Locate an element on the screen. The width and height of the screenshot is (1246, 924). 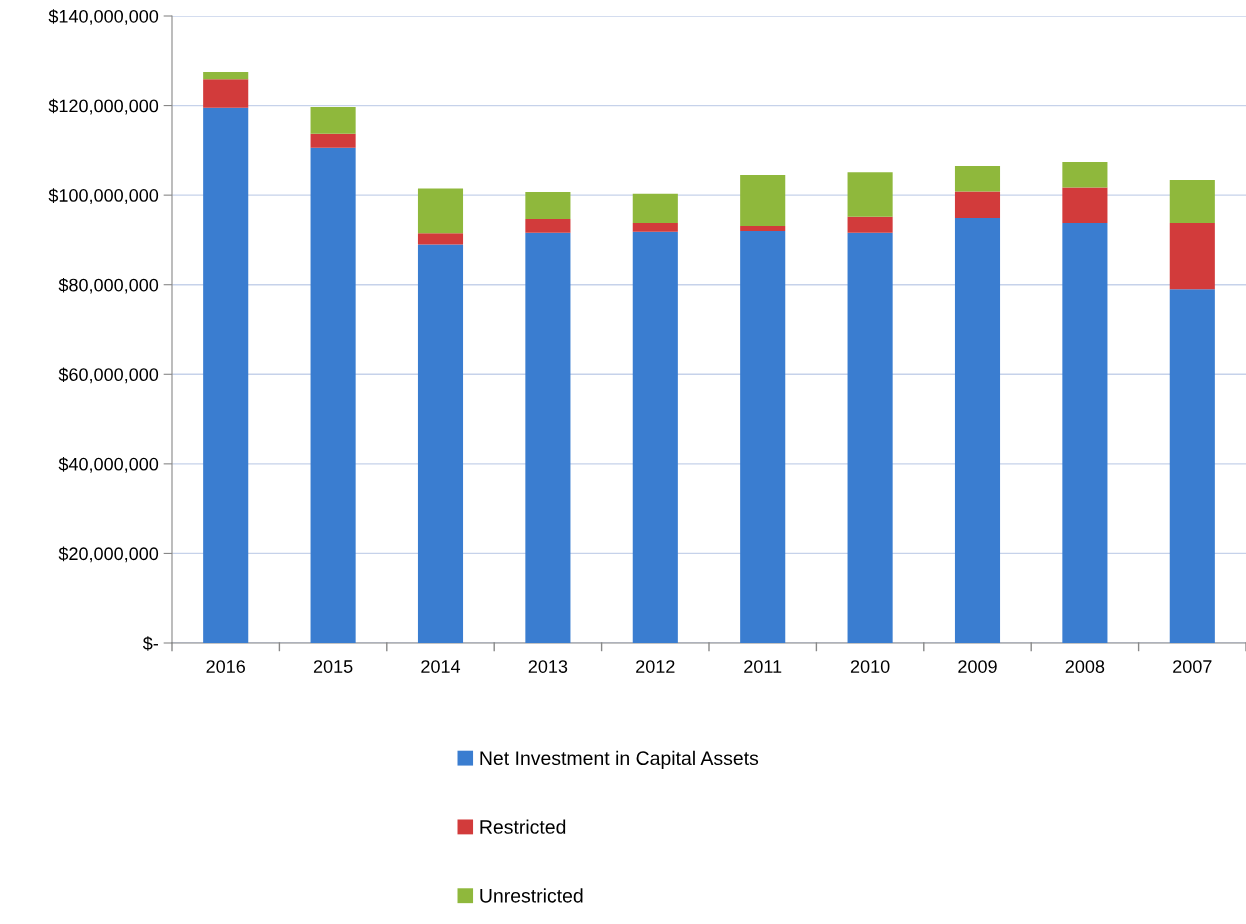
legend-label: Restricted is located at coordinates (523, 826).